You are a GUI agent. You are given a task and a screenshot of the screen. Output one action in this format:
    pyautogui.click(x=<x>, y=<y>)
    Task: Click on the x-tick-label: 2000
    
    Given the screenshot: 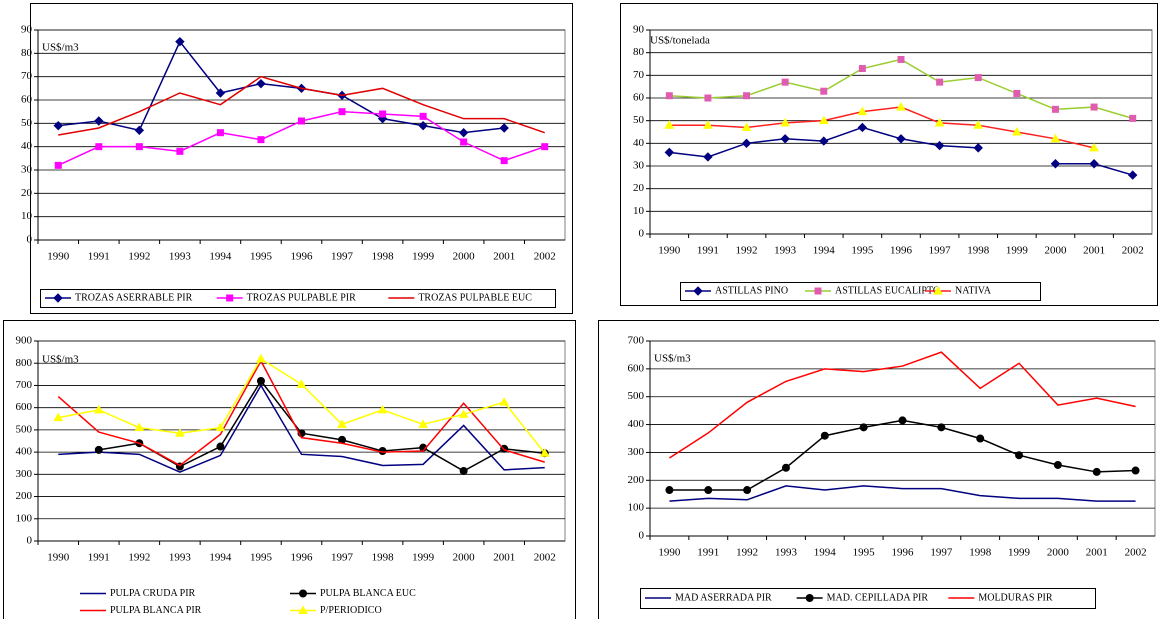 What is the action you would take?
    pyautogui.click(x=464, y=558)
    